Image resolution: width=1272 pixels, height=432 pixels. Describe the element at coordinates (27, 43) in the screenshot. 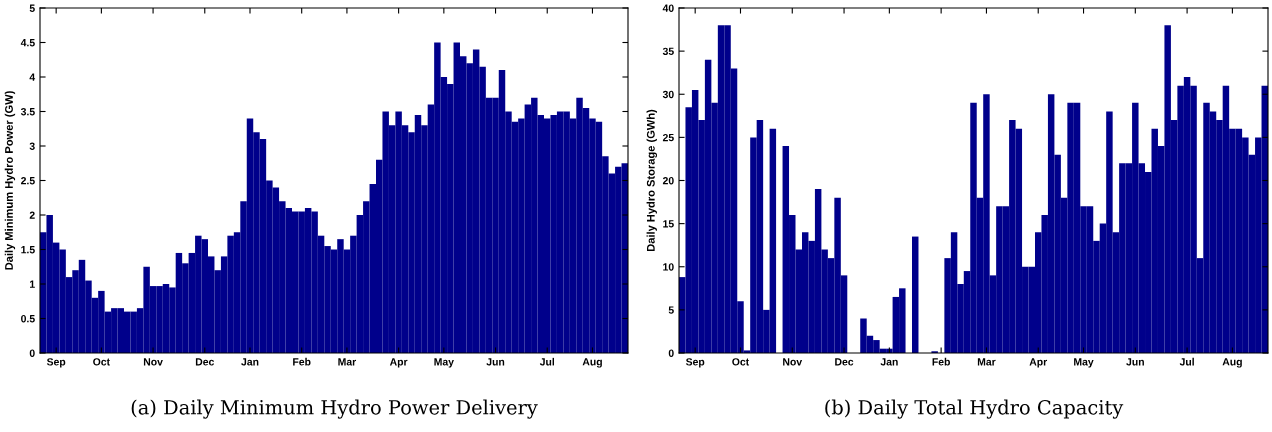

I see `y-tick-label: 4.5` at that location.